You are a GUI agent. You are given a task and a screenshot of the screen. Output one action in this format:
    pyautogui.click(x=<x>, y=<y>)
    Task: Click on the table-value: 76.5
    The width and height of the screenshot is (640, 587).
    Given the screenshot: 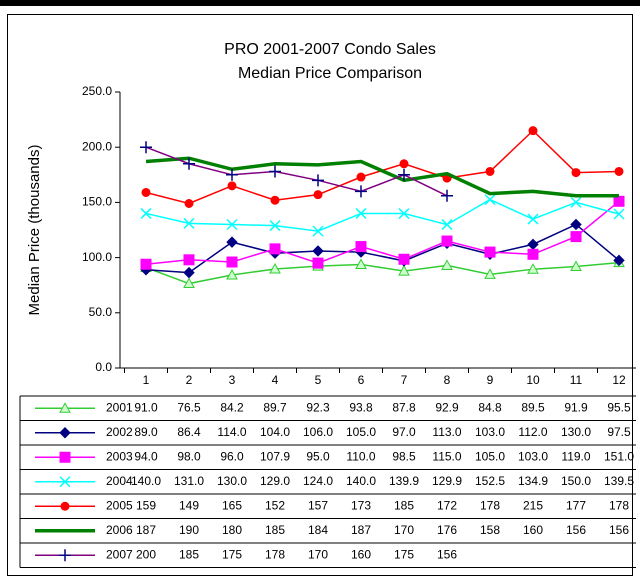 What is the action you would take?
    pyautogui.click(x=189, y=407)
    